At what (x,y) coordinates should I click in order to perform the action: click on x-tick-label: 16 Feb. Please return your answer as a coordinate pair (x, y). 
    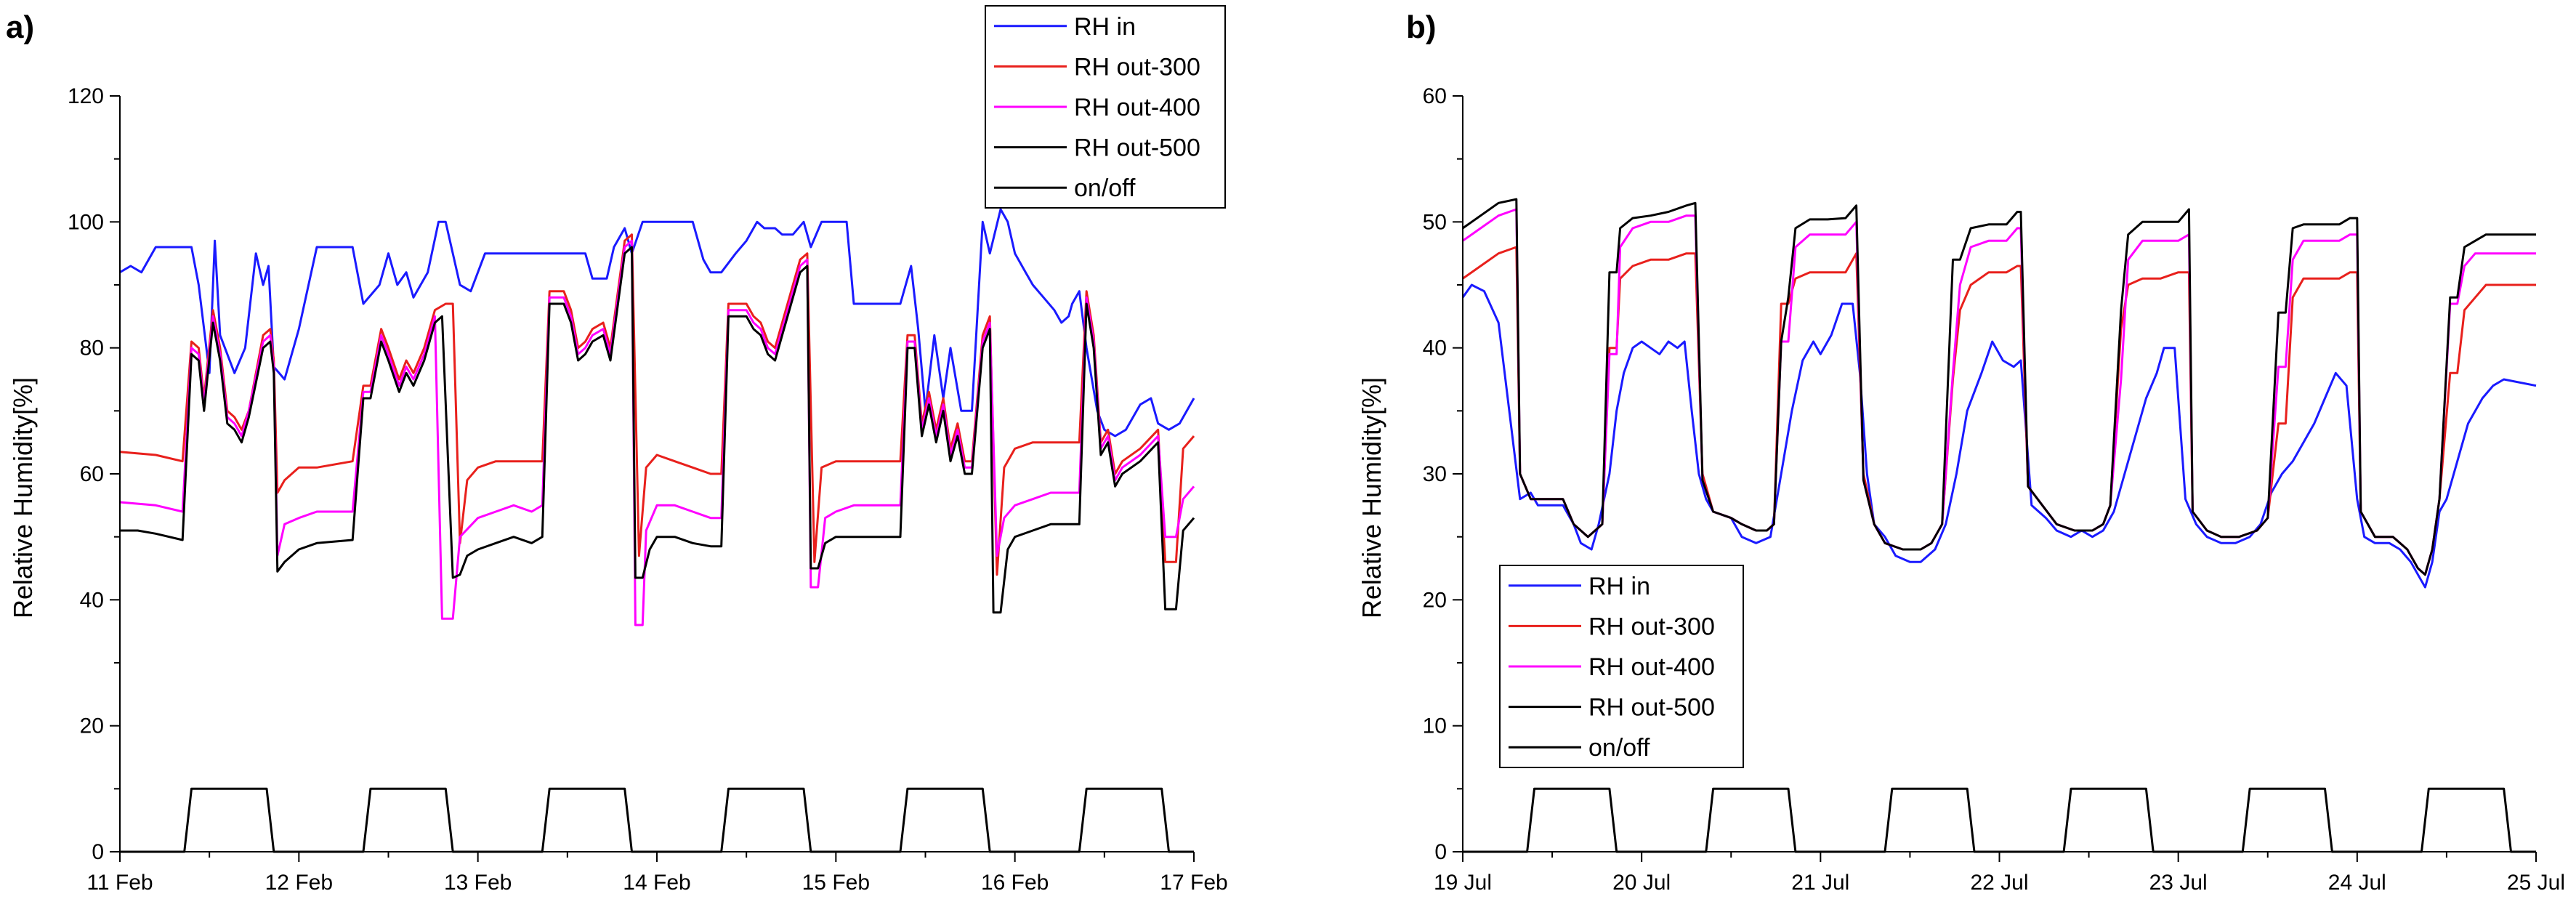
    Looking at the image, I should click on (1015, 883).